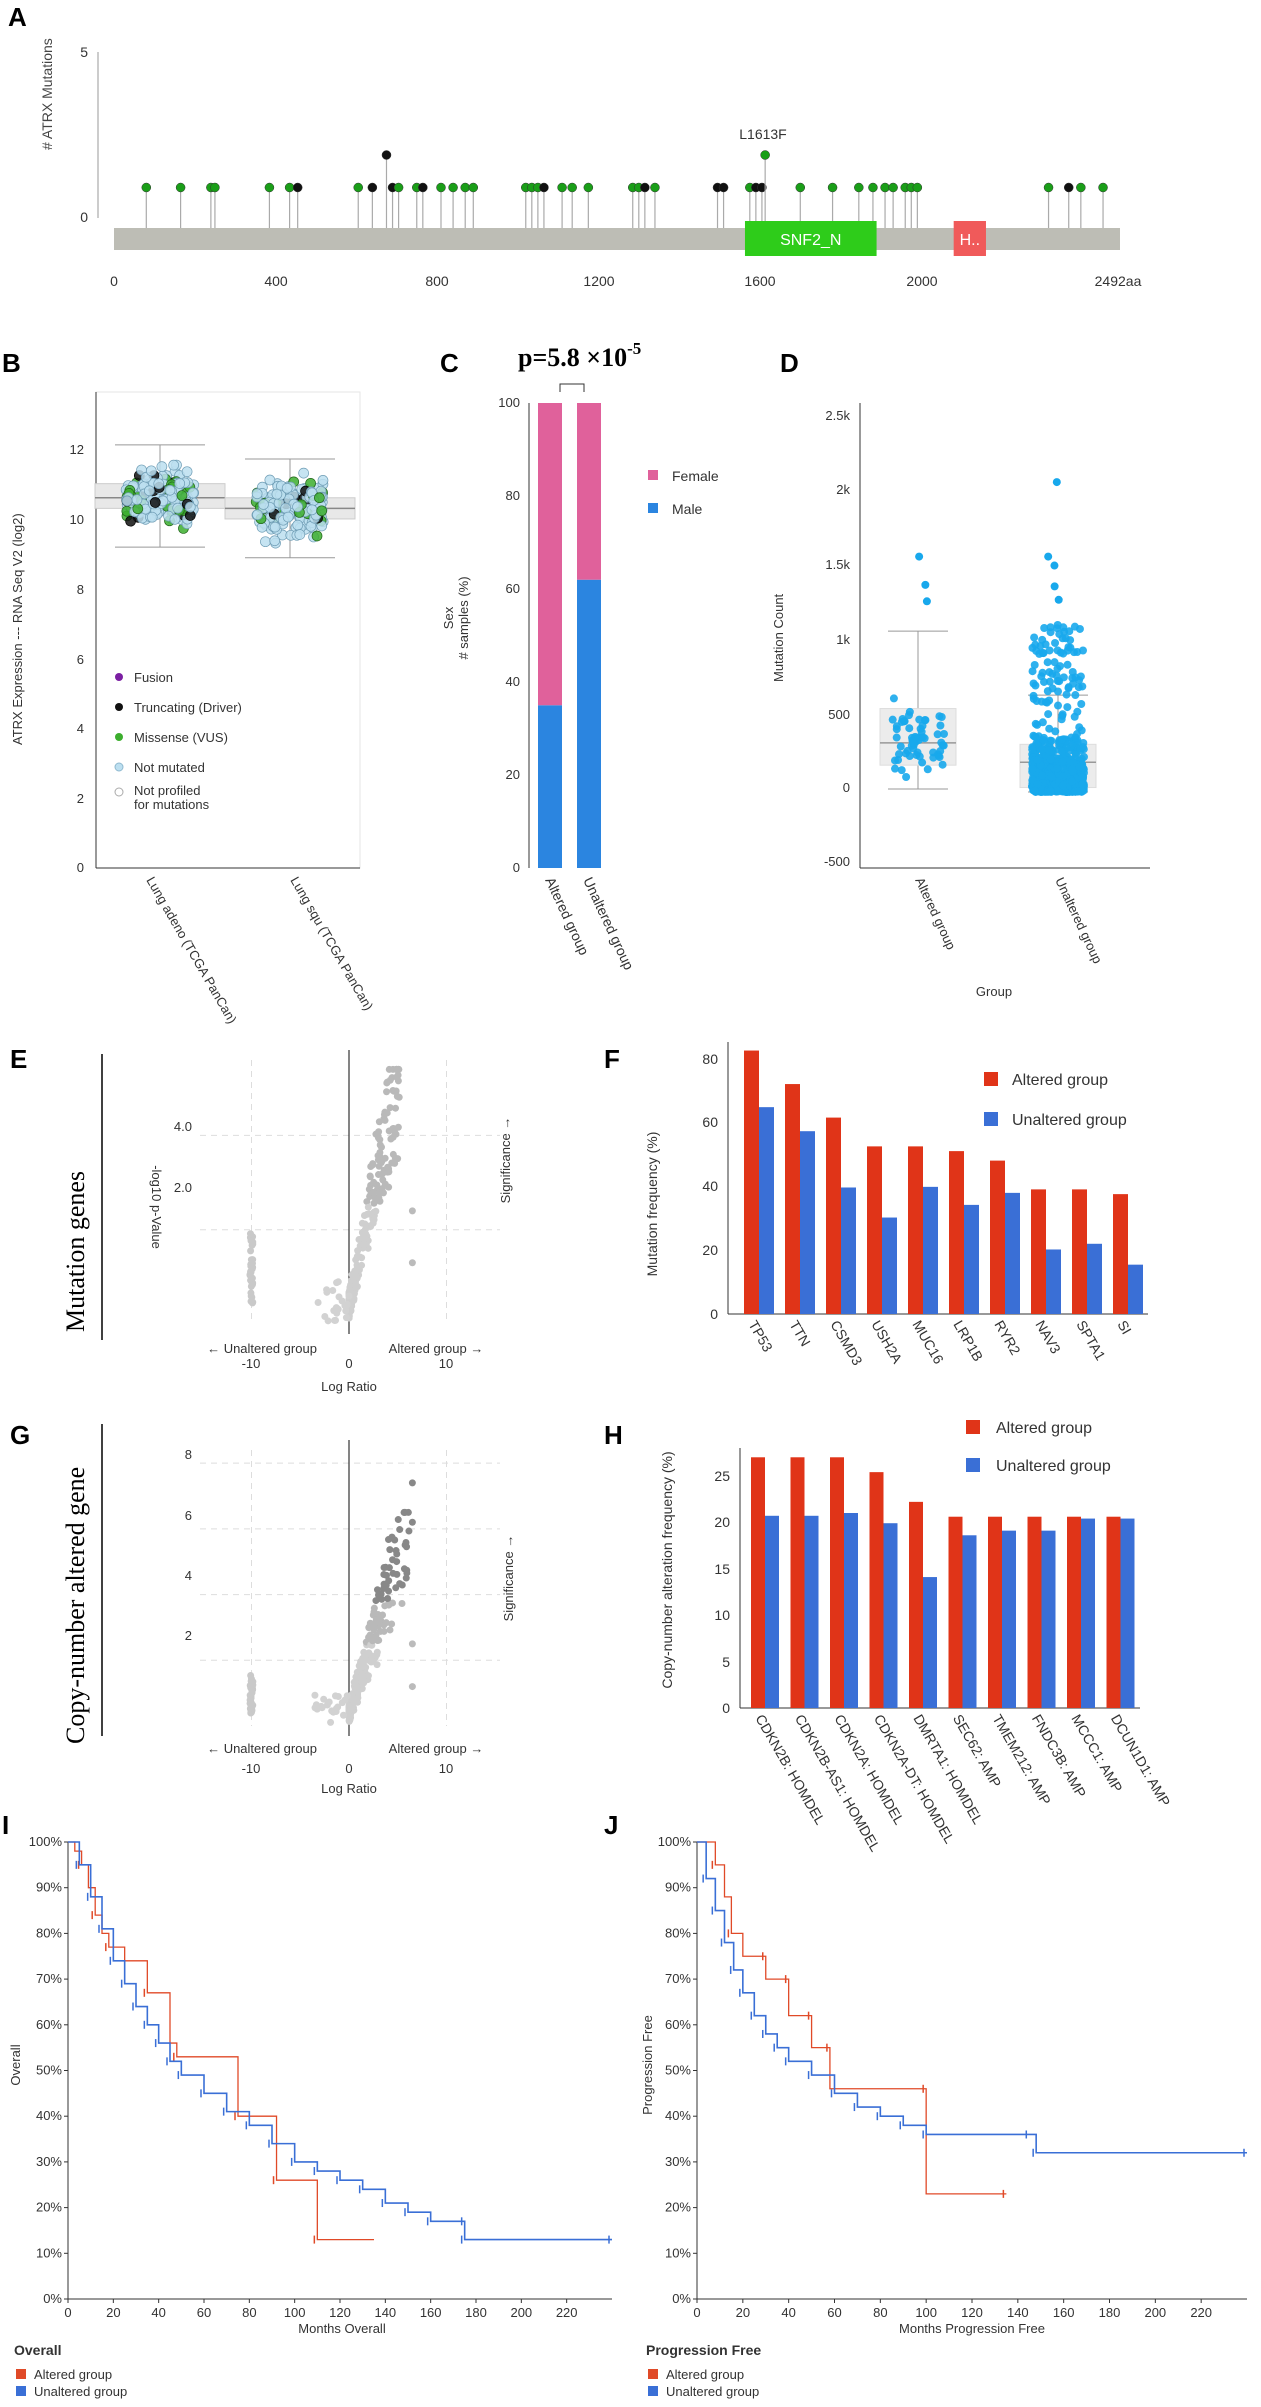 The width and height of the screenshot is (1261, 2407). I want to click on legend-label: Truncating (Driver), so click(188, 707).